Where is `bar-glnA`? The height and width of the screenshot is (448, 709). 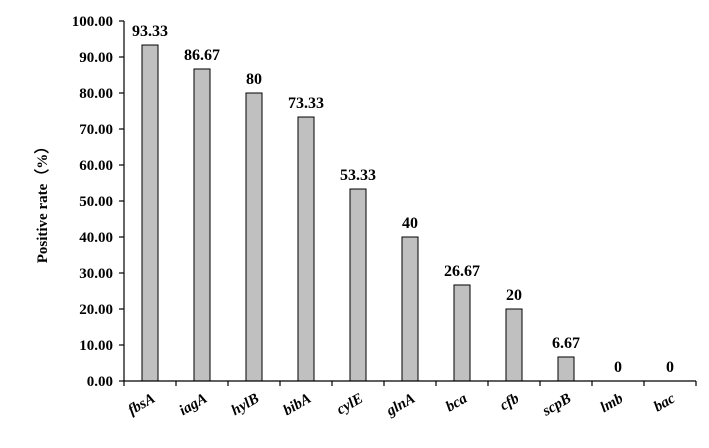
bar-glnA is located at coordinates (410, 309).